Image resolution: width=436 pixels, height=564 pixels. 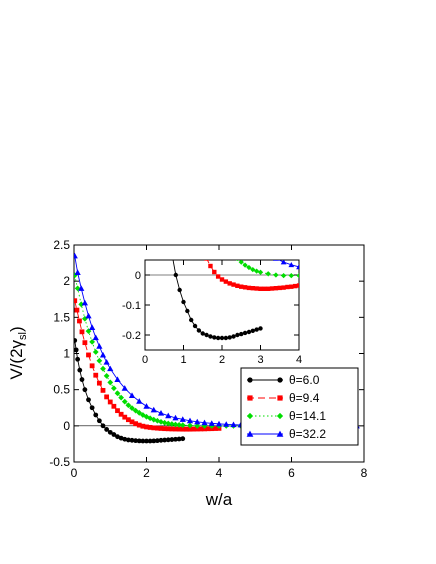 I want to click on legend: θ=6.0 θ=9.4 θ=14.1 θ=32.2, so click(x=299, y=406).